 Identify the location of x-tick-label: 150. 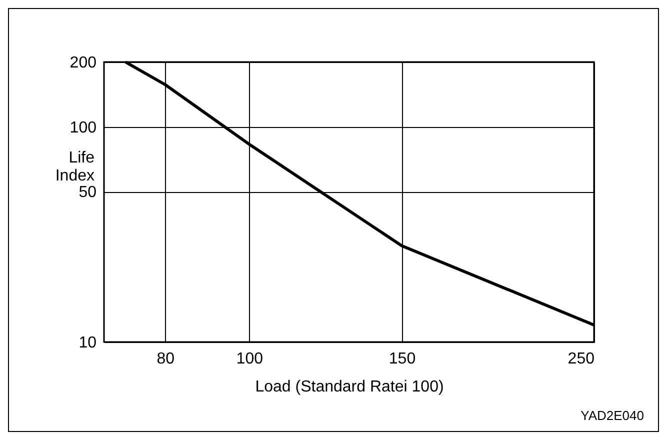
(402, 359).